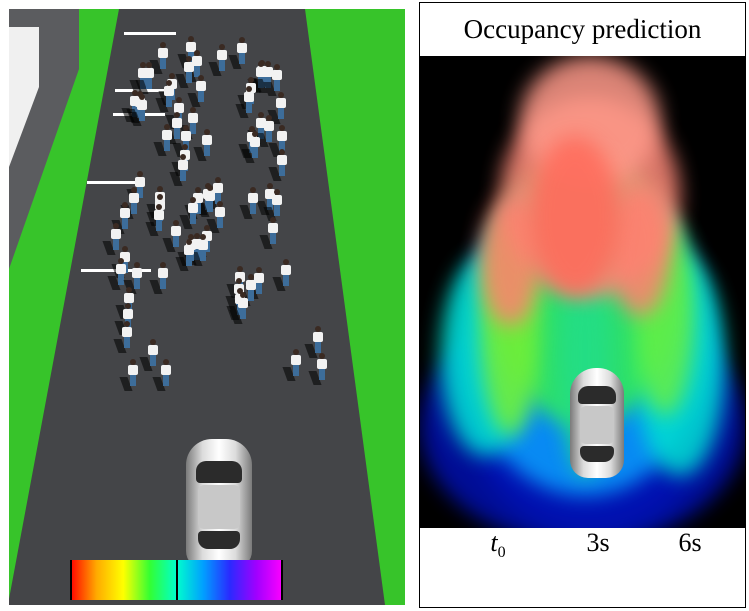 This screenshot has height=611, width=749. I want to click on colorbar-tick-end, so click(282, 580).